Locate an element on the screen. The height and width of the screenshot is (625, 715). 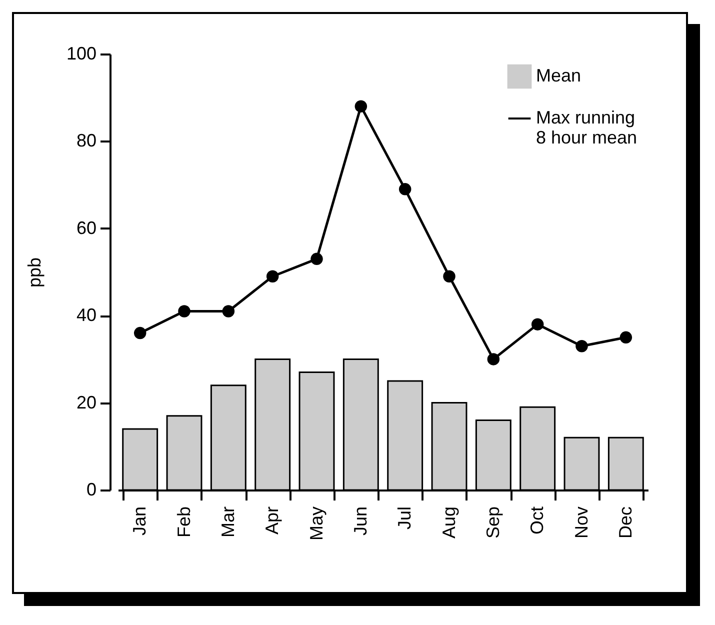
y-tick-label: 20 is located at coordinates (86, 402).